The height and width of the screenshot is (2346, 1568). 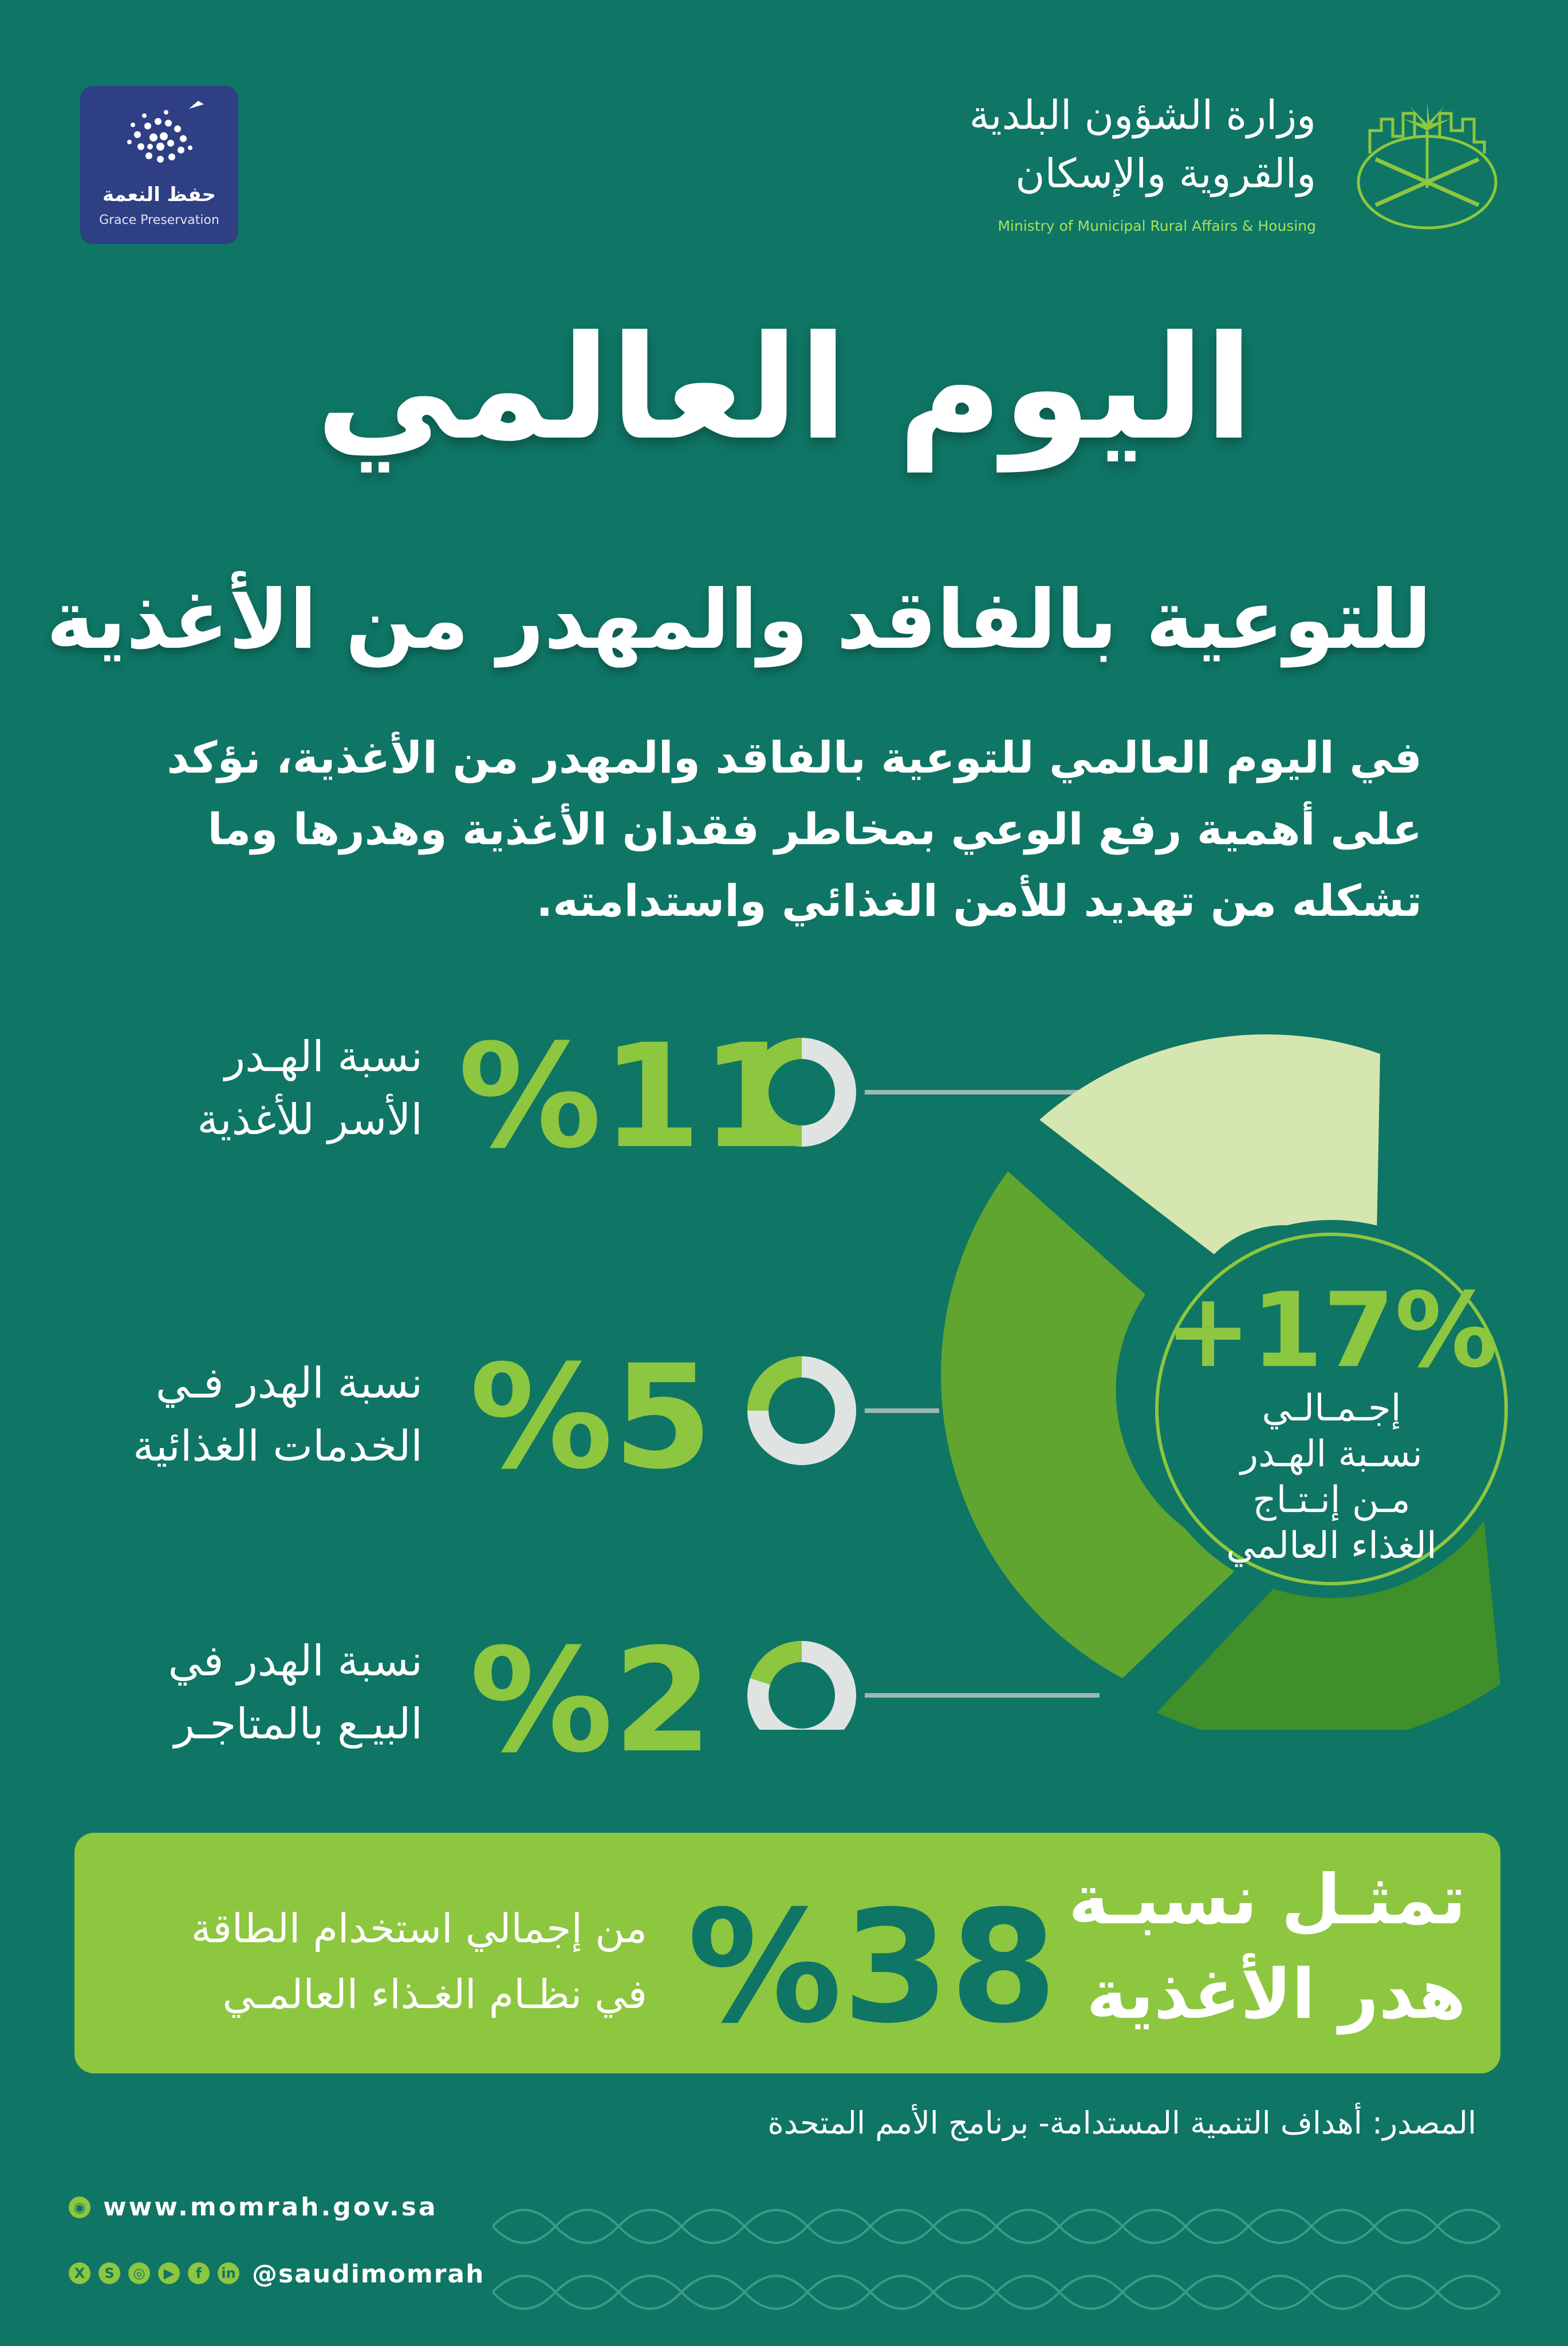 I want to click on facebook-icon: f, so click(x=199, y=2273).